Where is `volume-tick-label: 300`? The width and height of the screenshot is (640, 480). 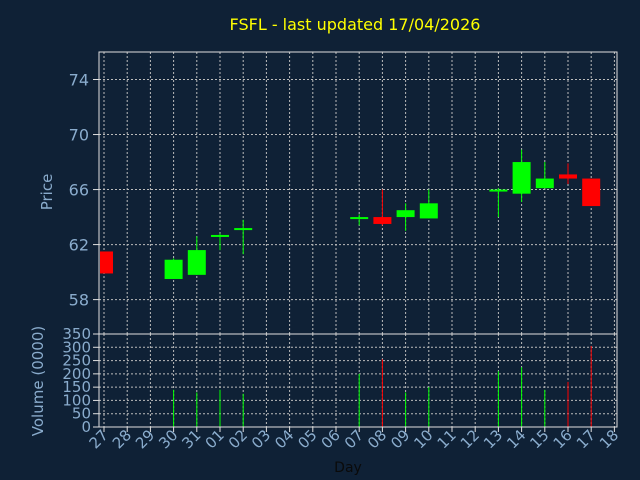
volume-tick-label: 300 is located at coordinates (76, 347).